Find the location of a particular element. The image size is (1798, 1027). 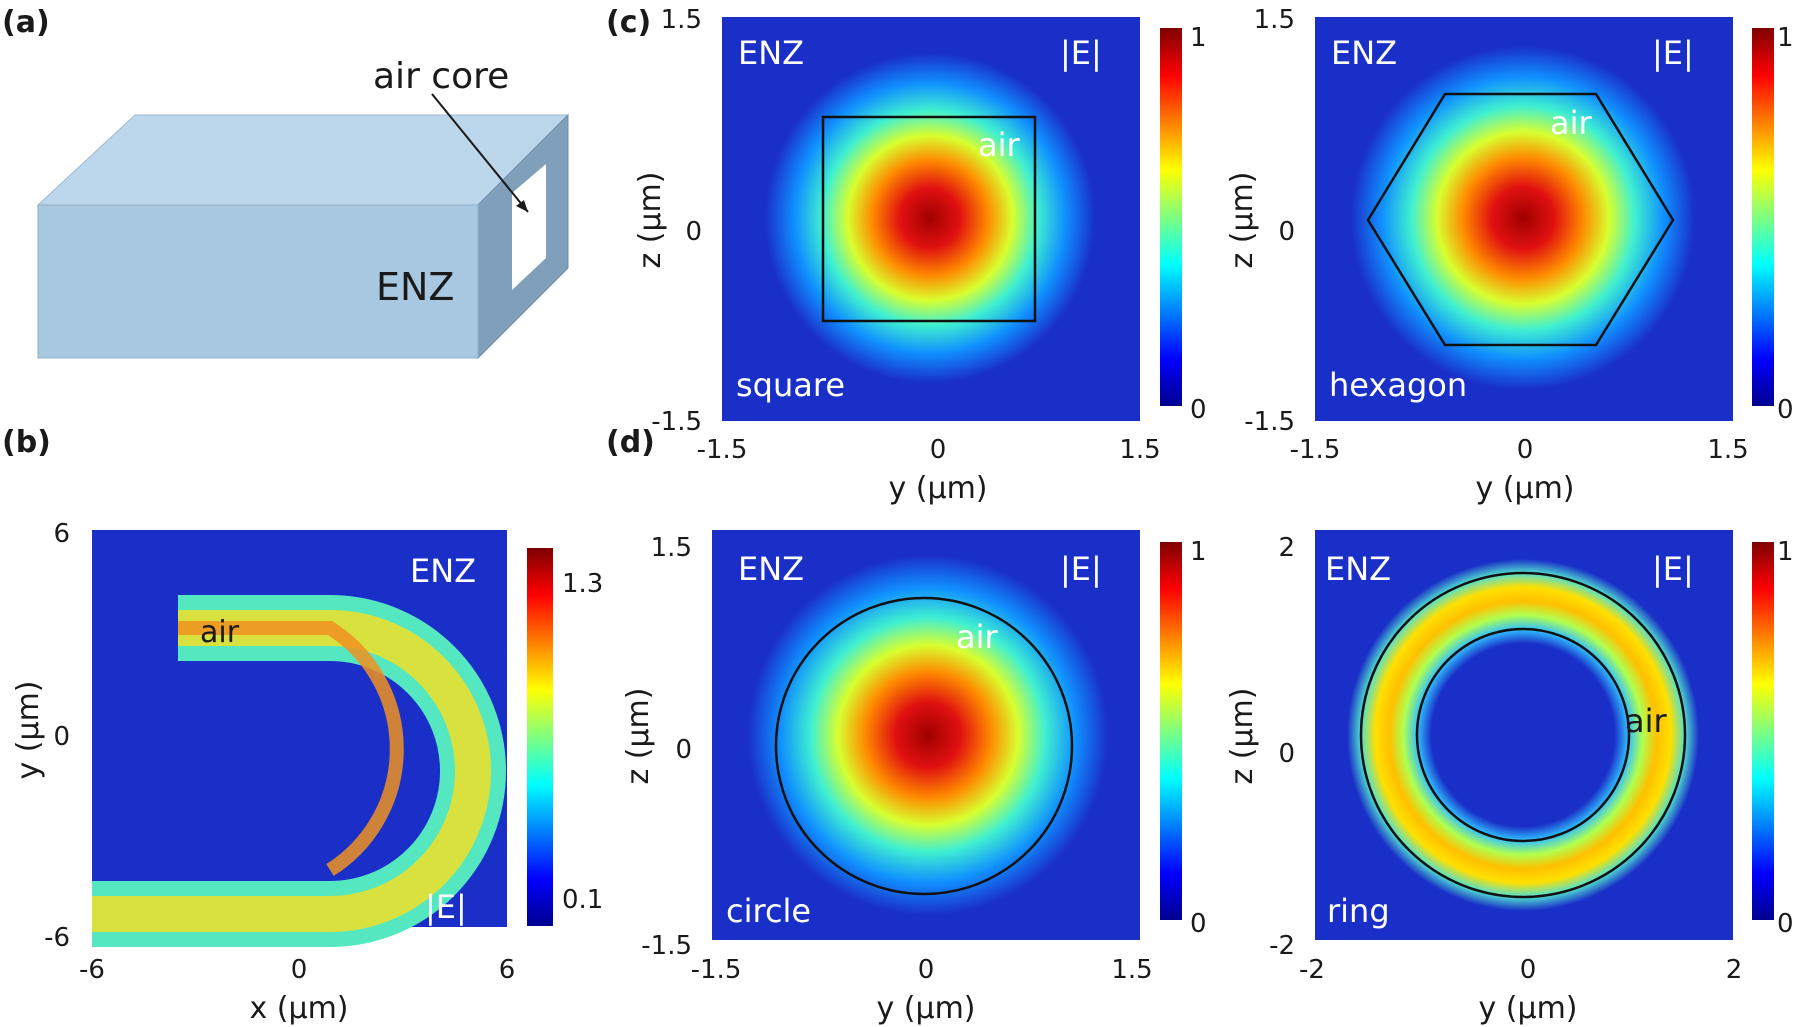

field-label-hexagon: |E| is located at coordinates (1673, 53).